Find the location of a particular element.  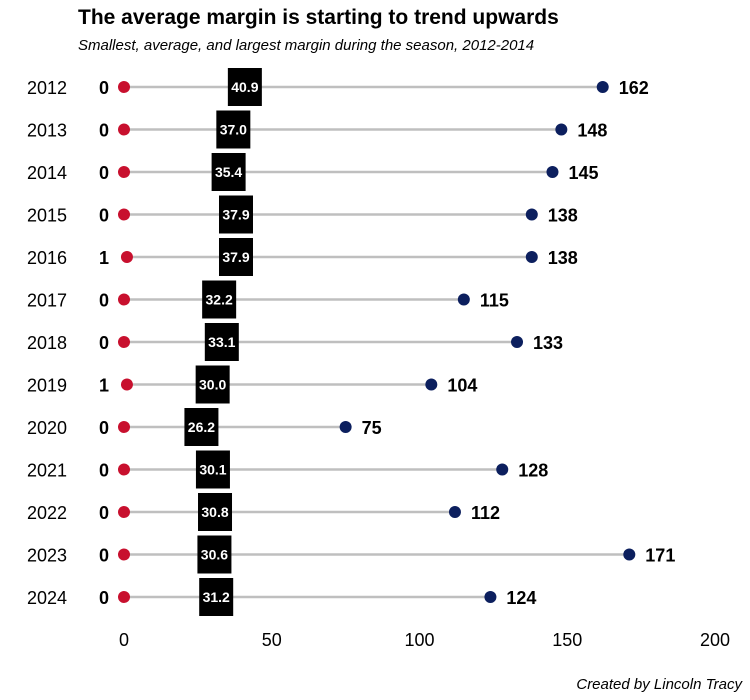

average-label: 32.2 is located at coordinates (219, 300).